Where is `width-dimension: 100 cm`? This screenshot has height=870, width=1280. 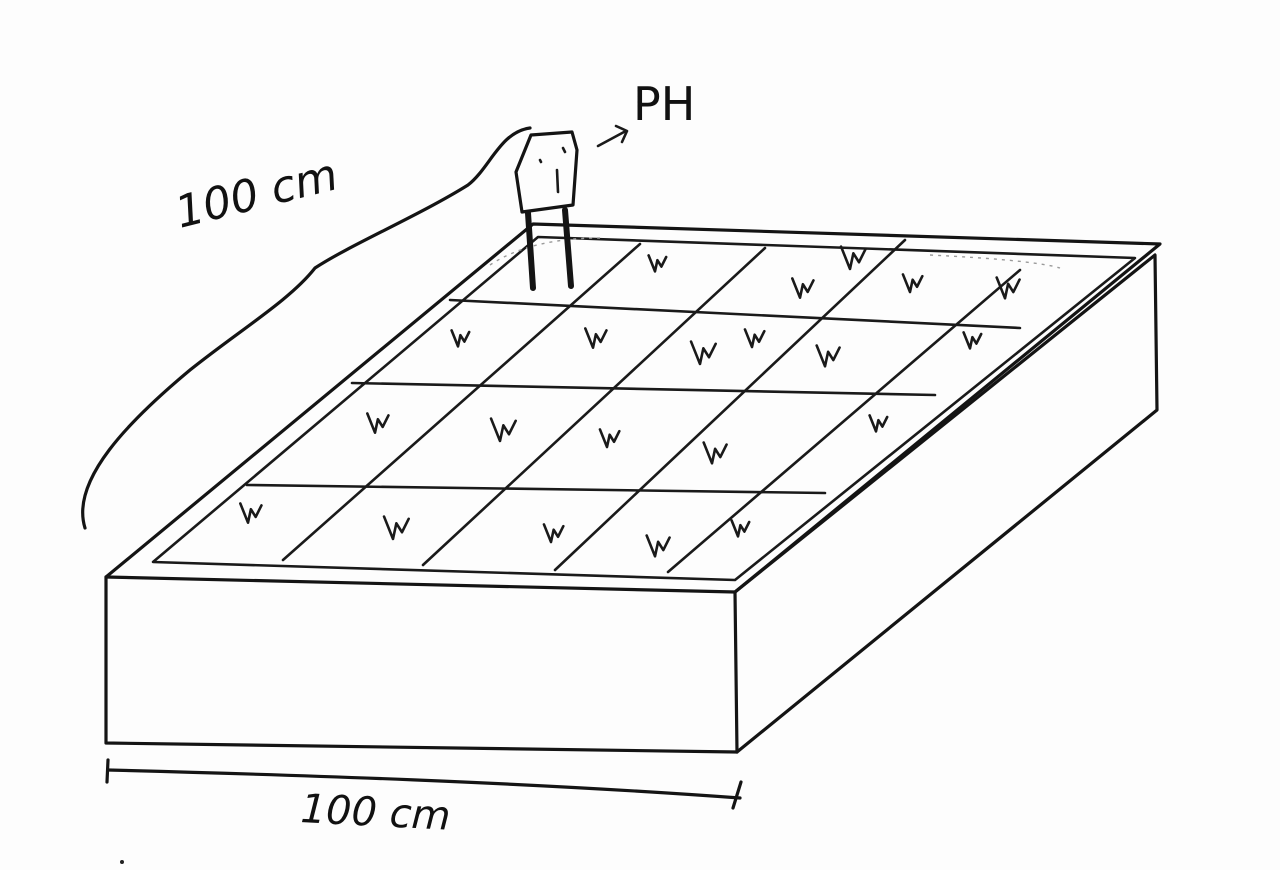 width-dimension: 100 cm is located at coordinates (424, 799).